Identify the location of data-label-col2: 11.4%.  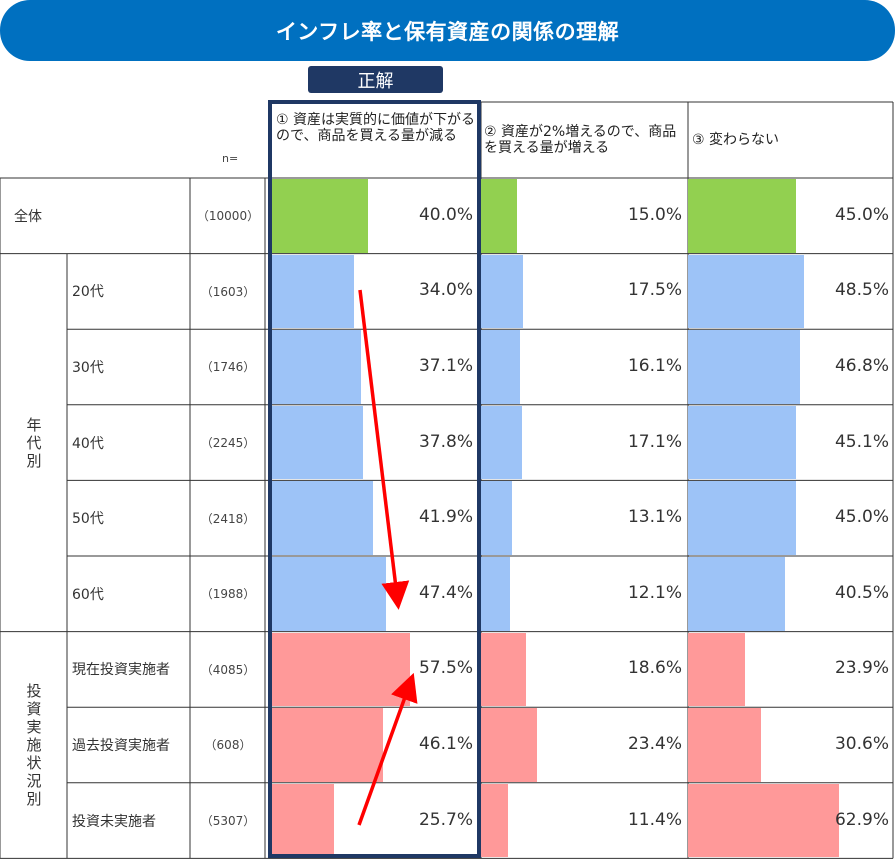
(654, 819).